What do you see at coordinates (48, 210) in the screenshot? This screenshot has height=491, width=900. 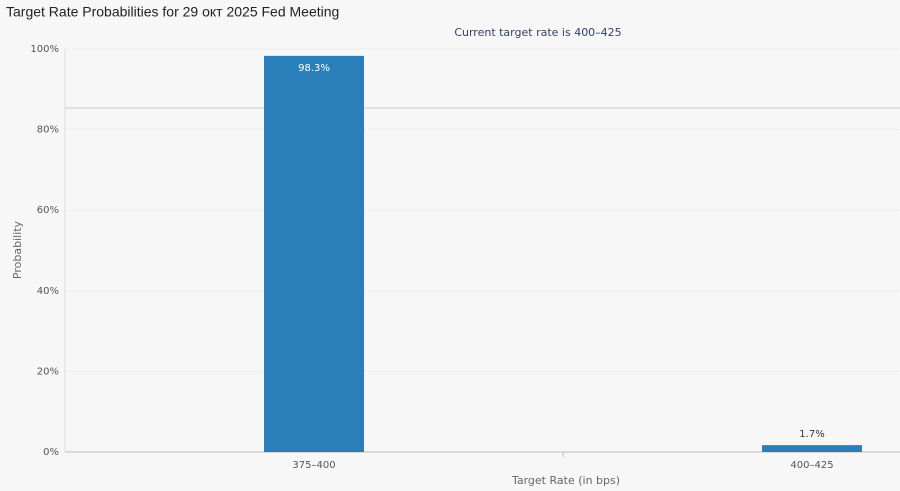 I see `y-tick-label: 60%` at bounding box center [48, 210].